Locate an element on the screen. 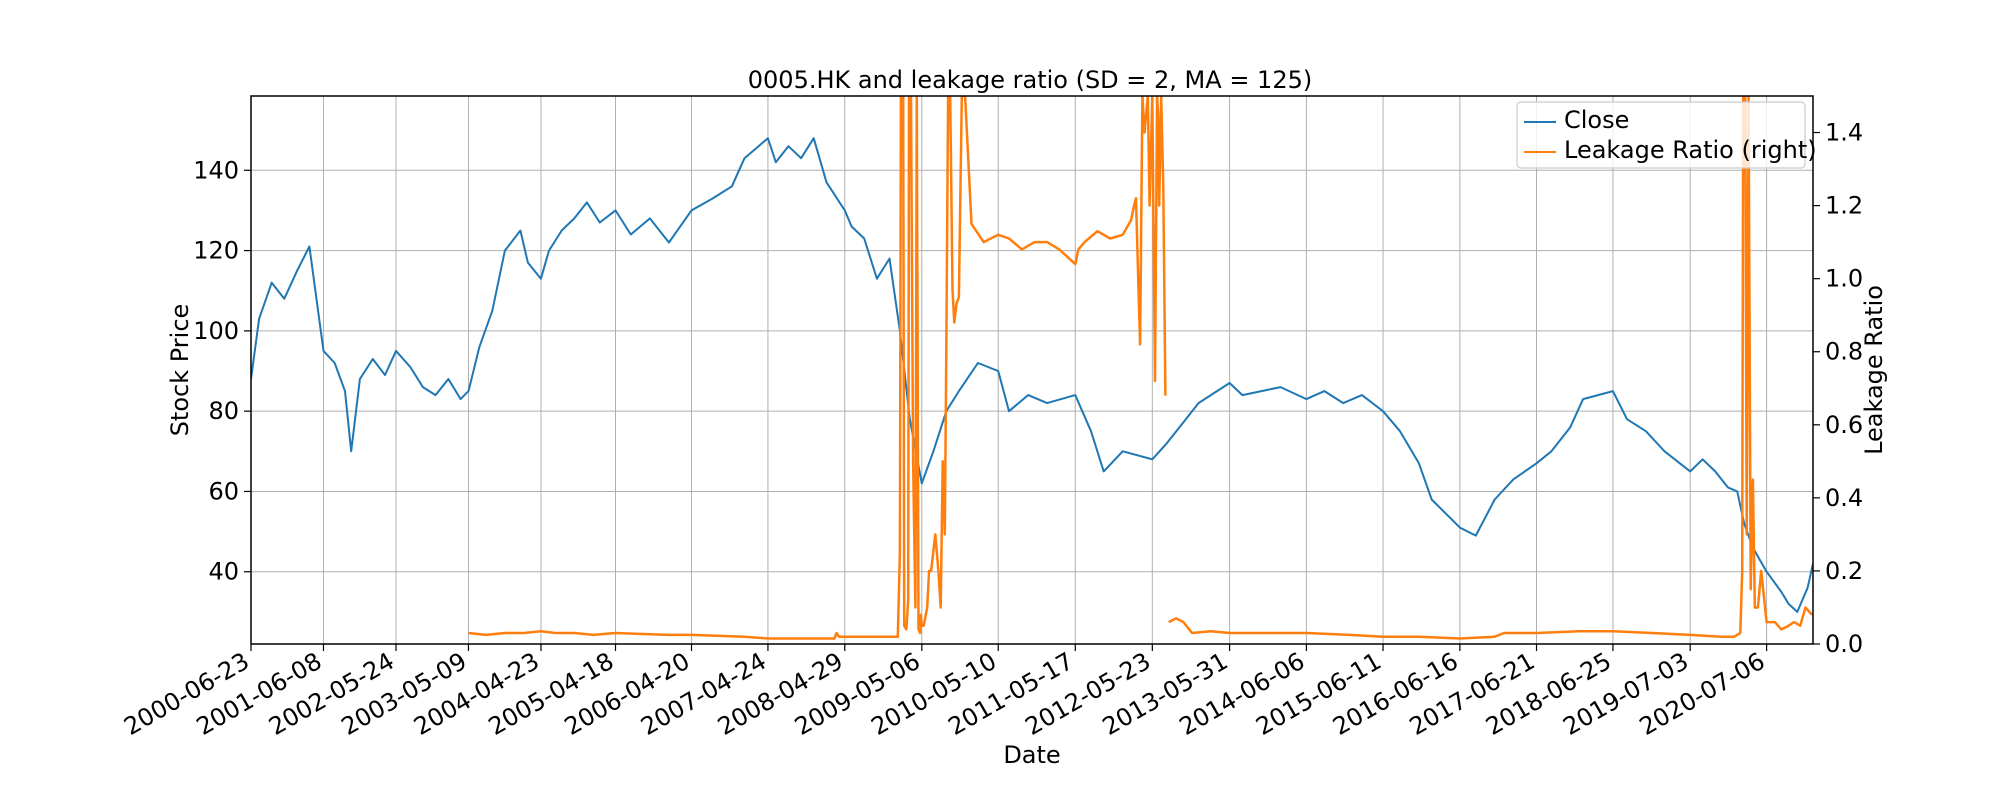  y-right-tick-label: 1.0 is located at coordinates (1844, 279).